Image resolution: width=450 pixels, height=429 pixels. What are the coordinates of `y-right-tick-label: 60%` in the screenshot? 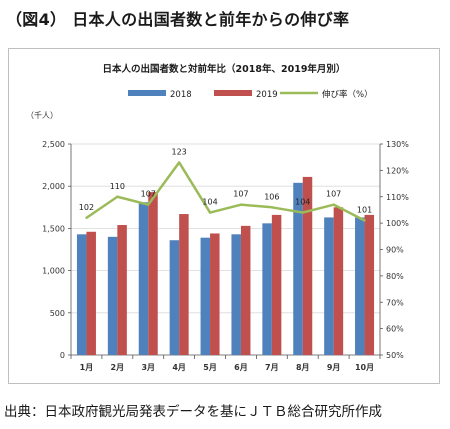 It's located at (395, 329).